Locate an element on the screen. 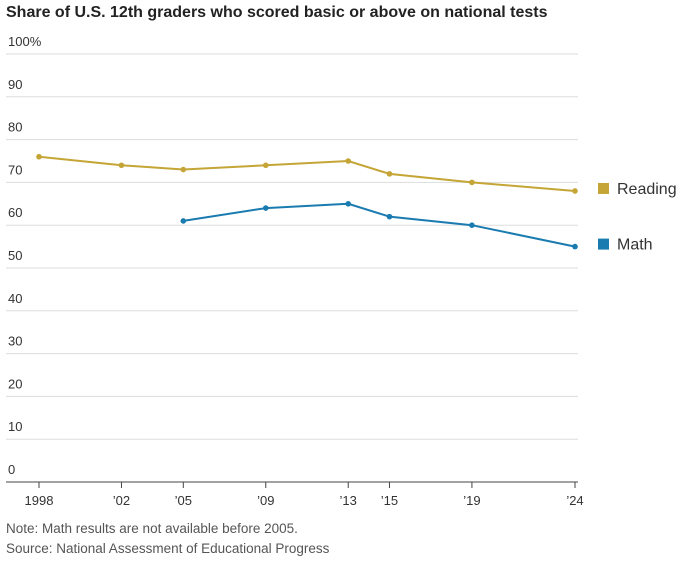  y-tick-label: 20 is located at coordinates (15, 383).